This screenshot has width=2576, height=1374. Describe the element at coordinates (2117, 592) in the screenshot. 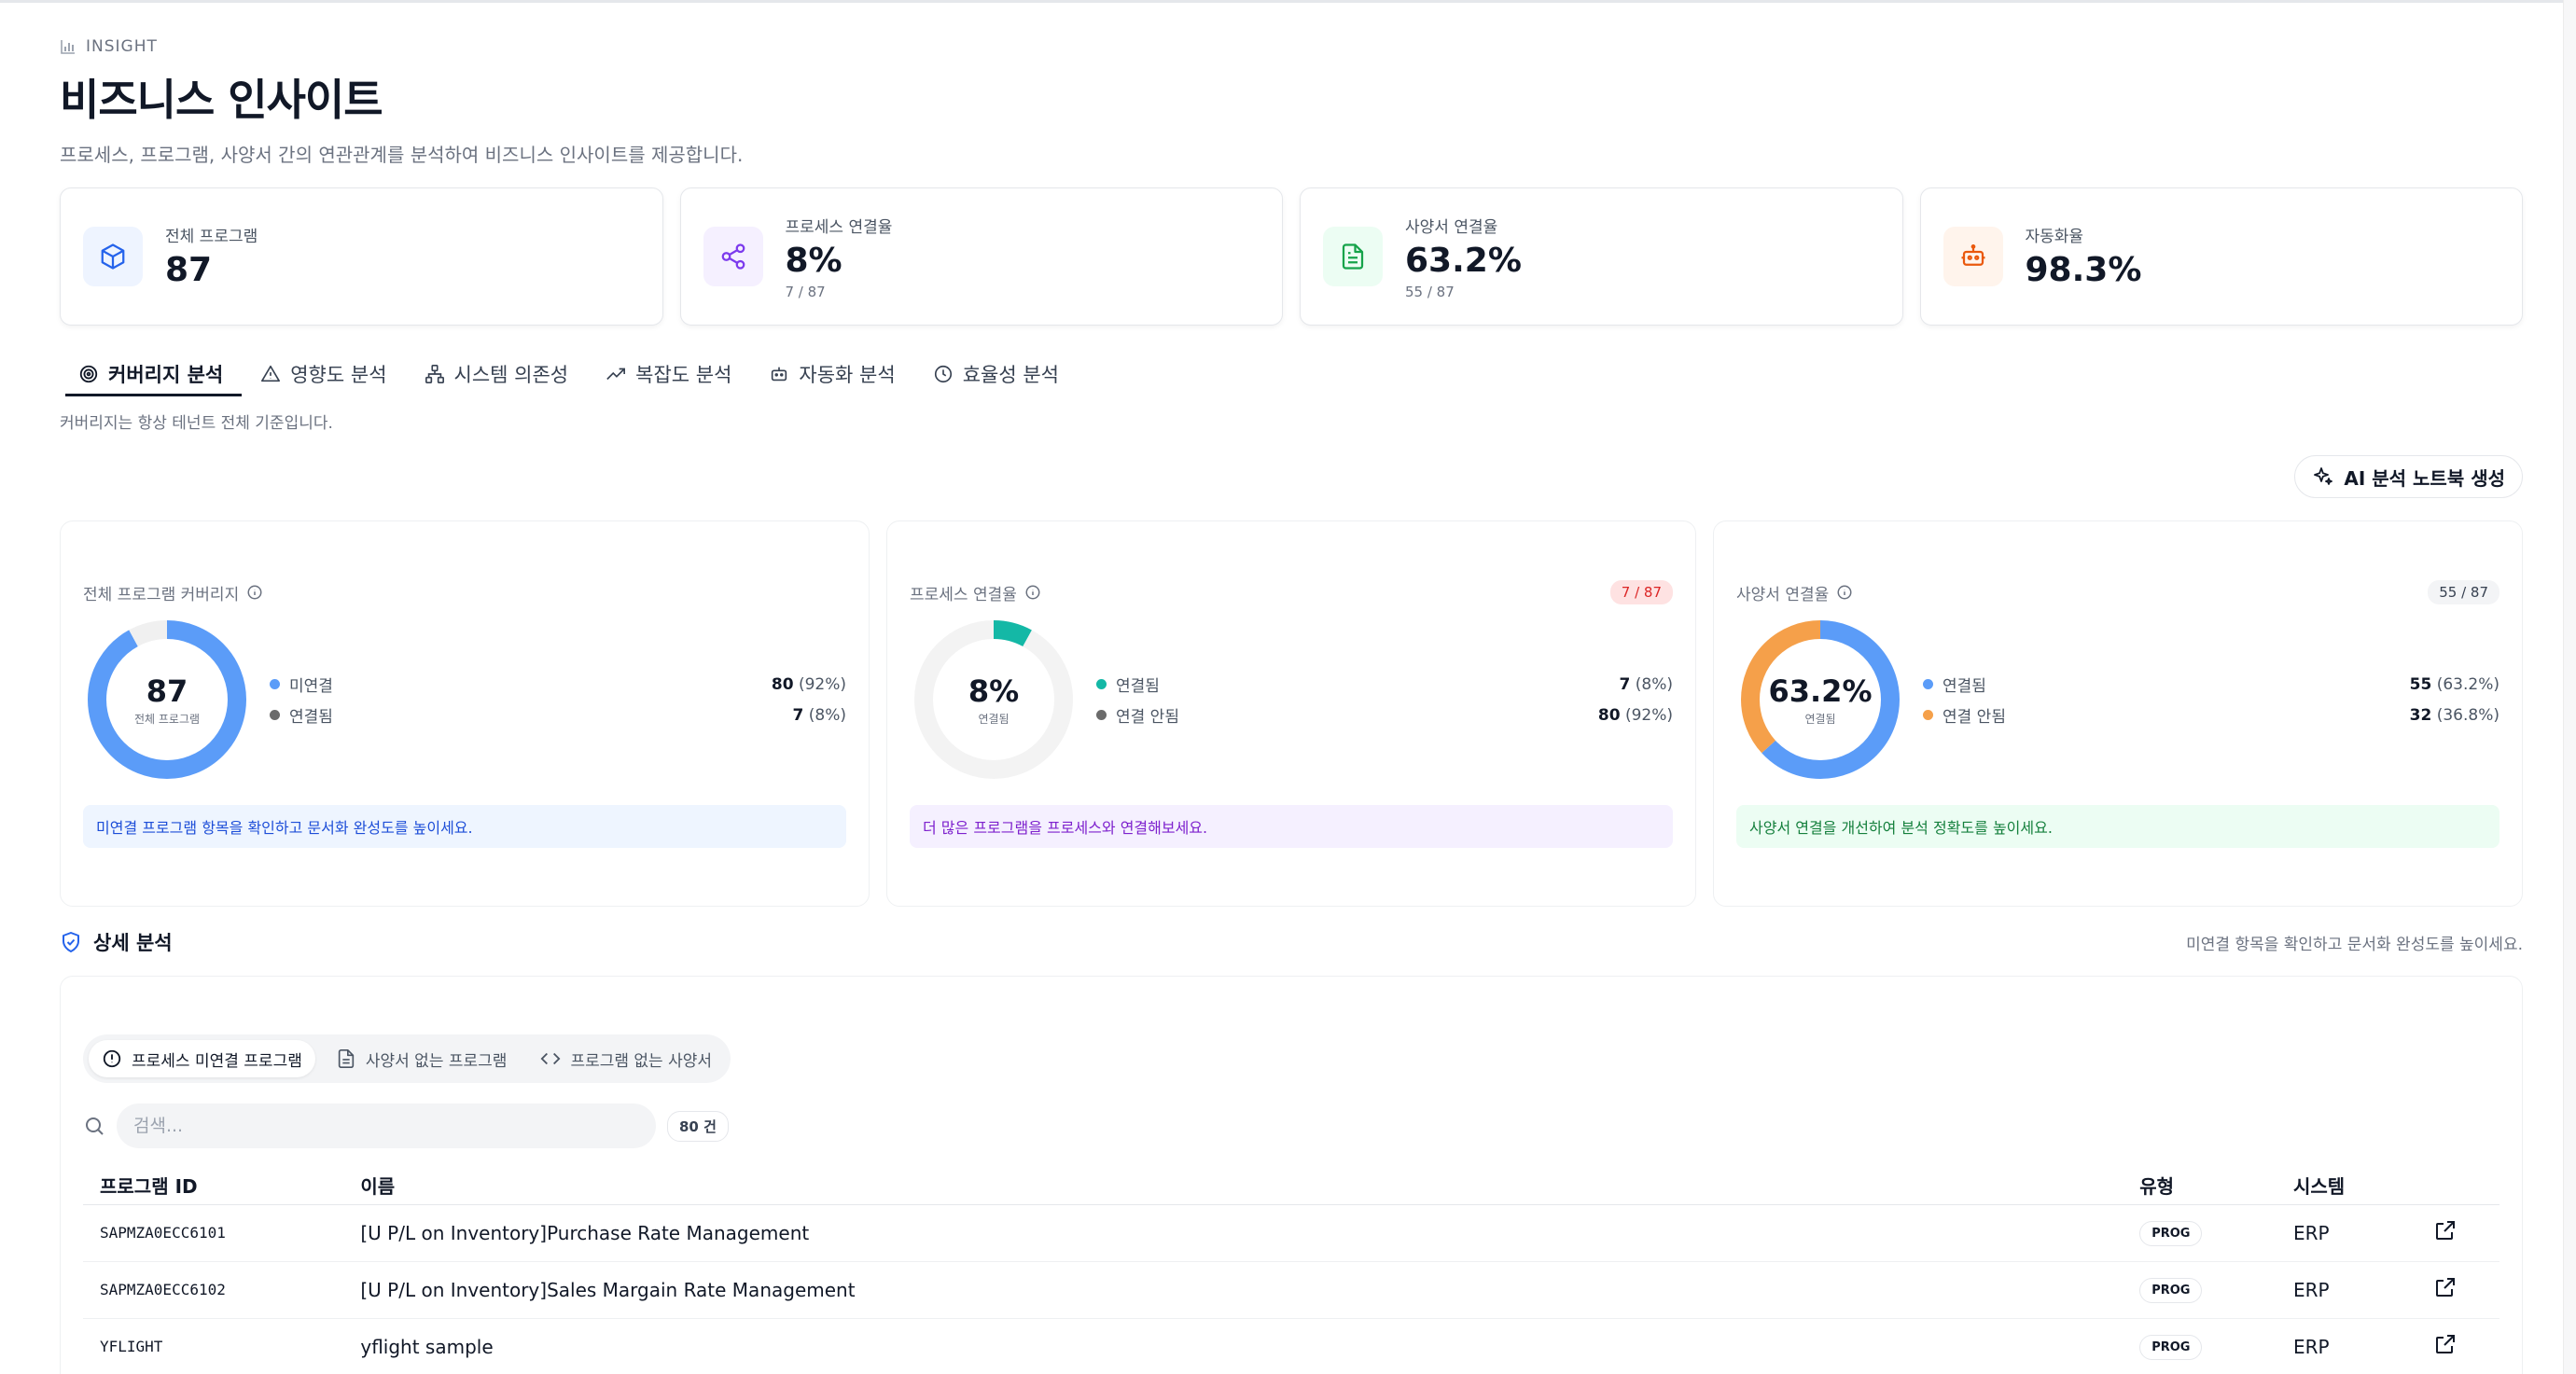

I see `chart-header: 사양서 연결율 55 / 87` at that location.